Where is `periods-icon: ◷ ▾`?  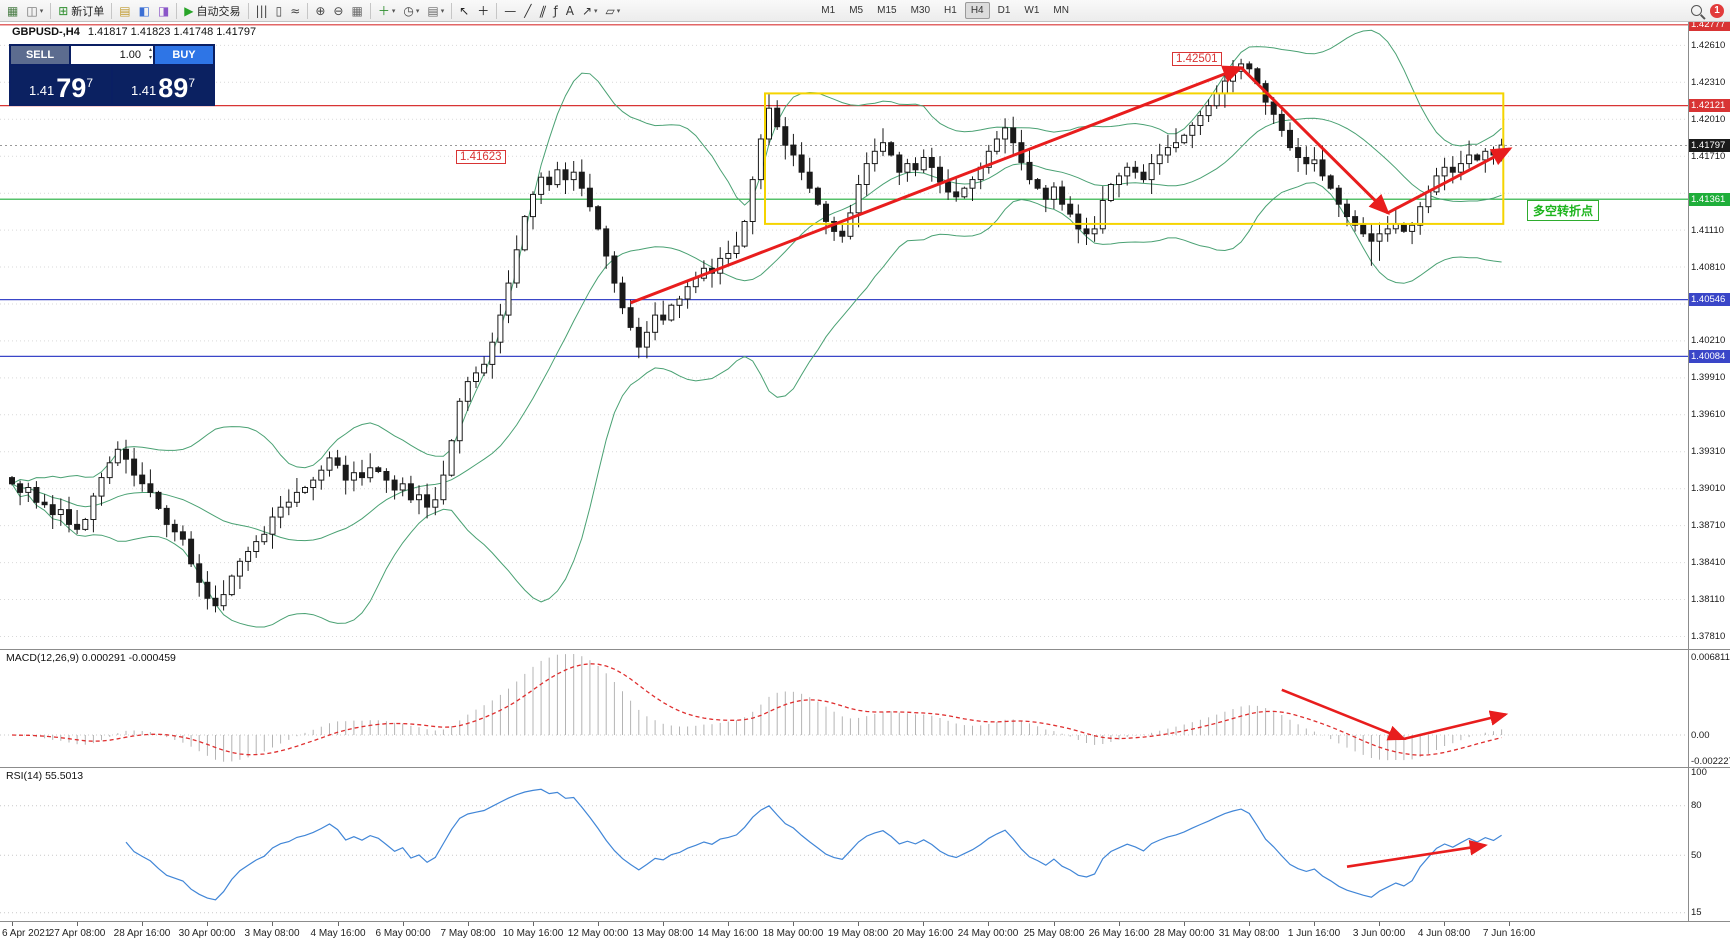
periods-icon: ◷ ▾ is located at coordinates (411, 10).